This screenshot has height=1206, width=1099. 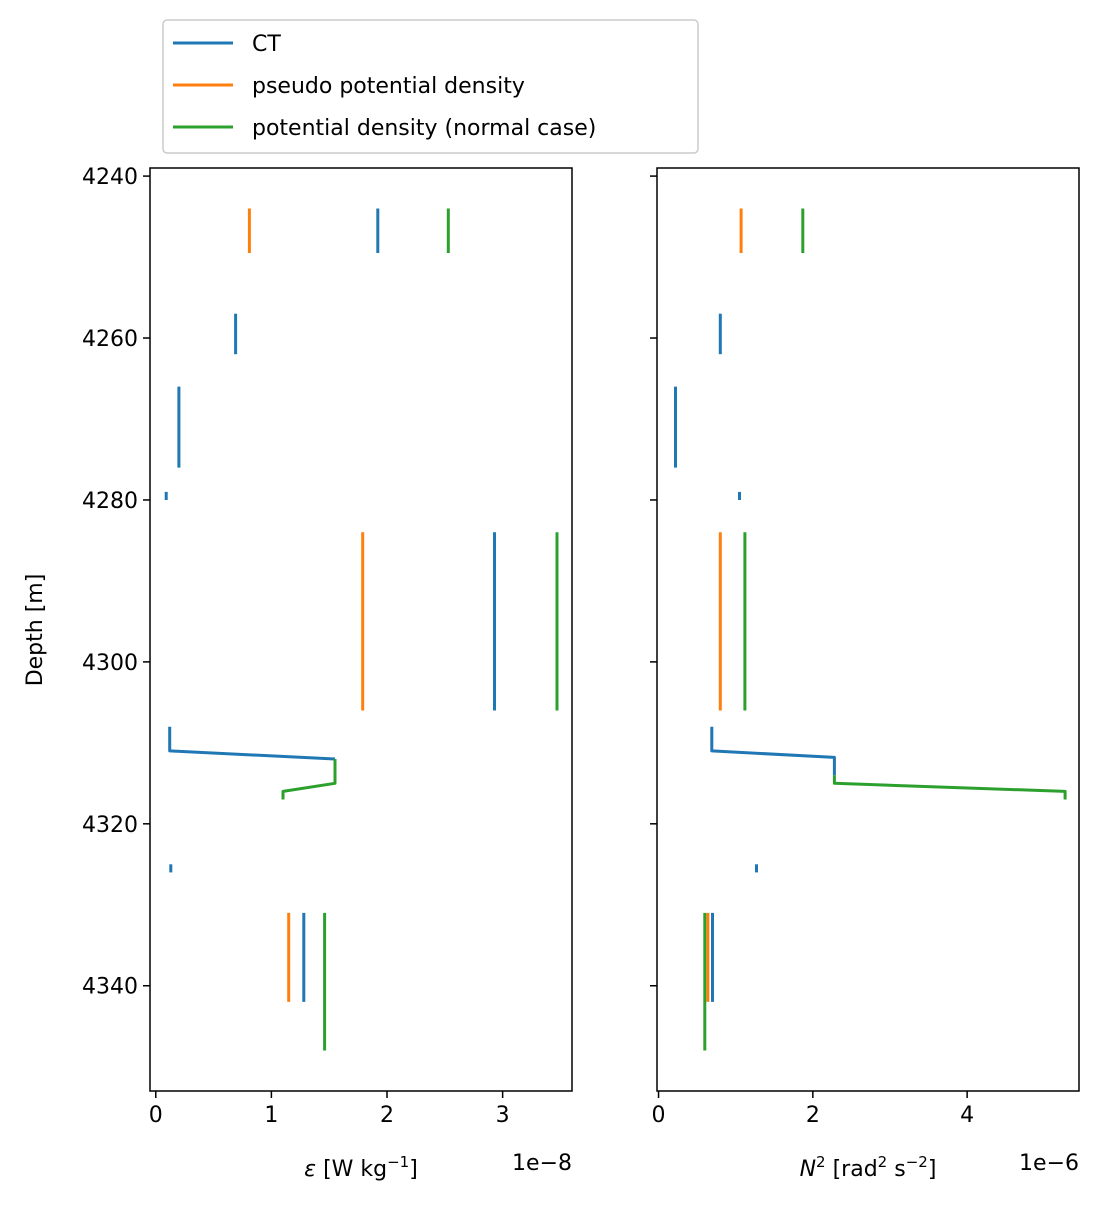 I want to click on y-tick-label: 4280, so click(x=110, y=501).